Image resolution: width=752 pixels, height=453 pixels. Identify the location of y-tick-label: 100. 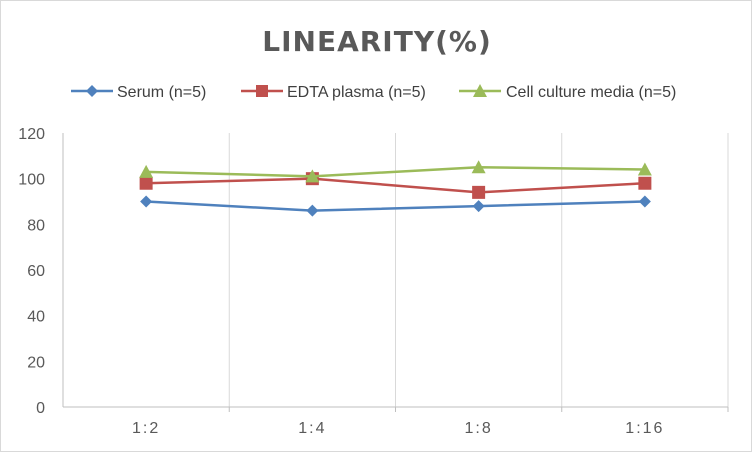
(31, 180).